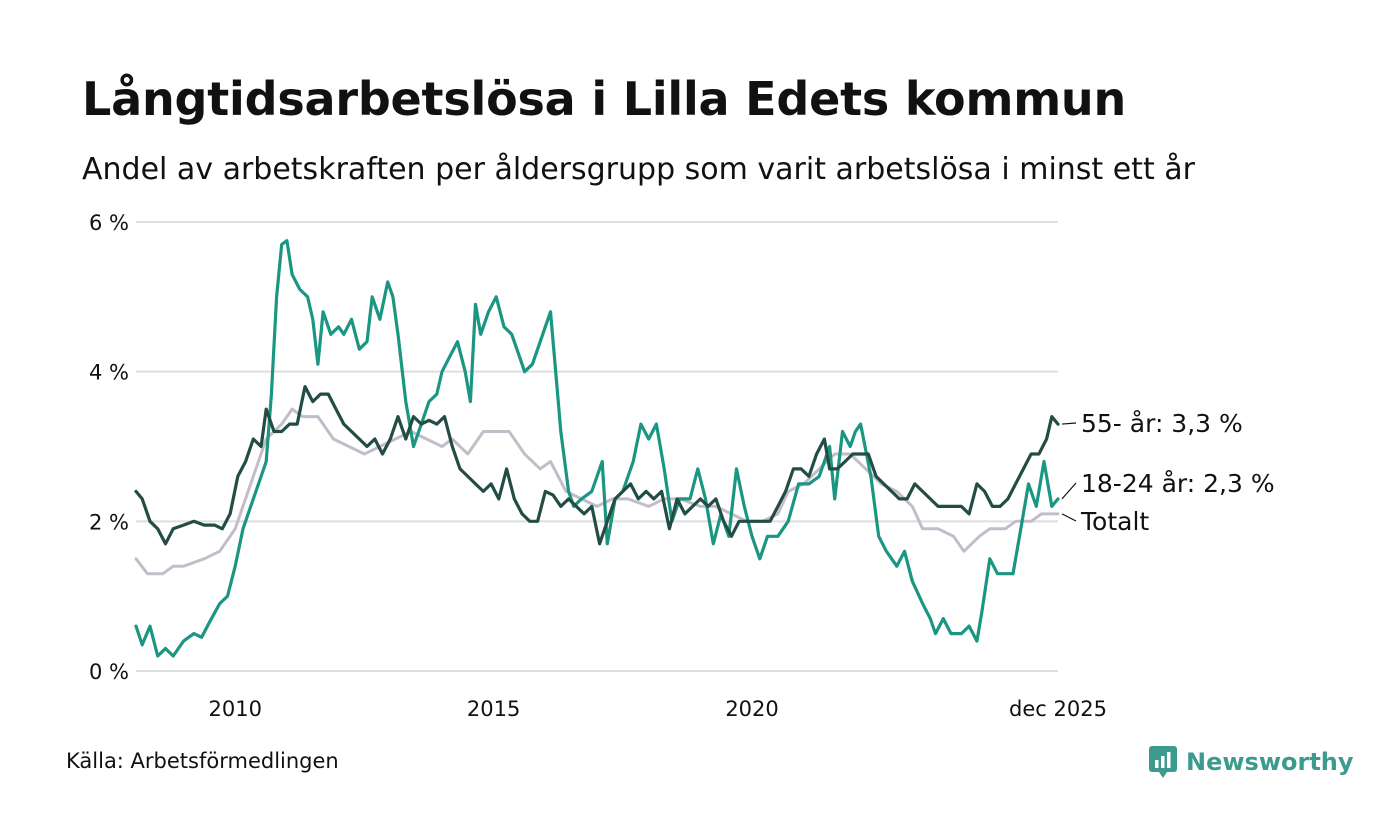  What do you see at coordinates (109, 672) in the screenshot?
I see `y-tick-label: 0 %` at bounding box center [109, 672].